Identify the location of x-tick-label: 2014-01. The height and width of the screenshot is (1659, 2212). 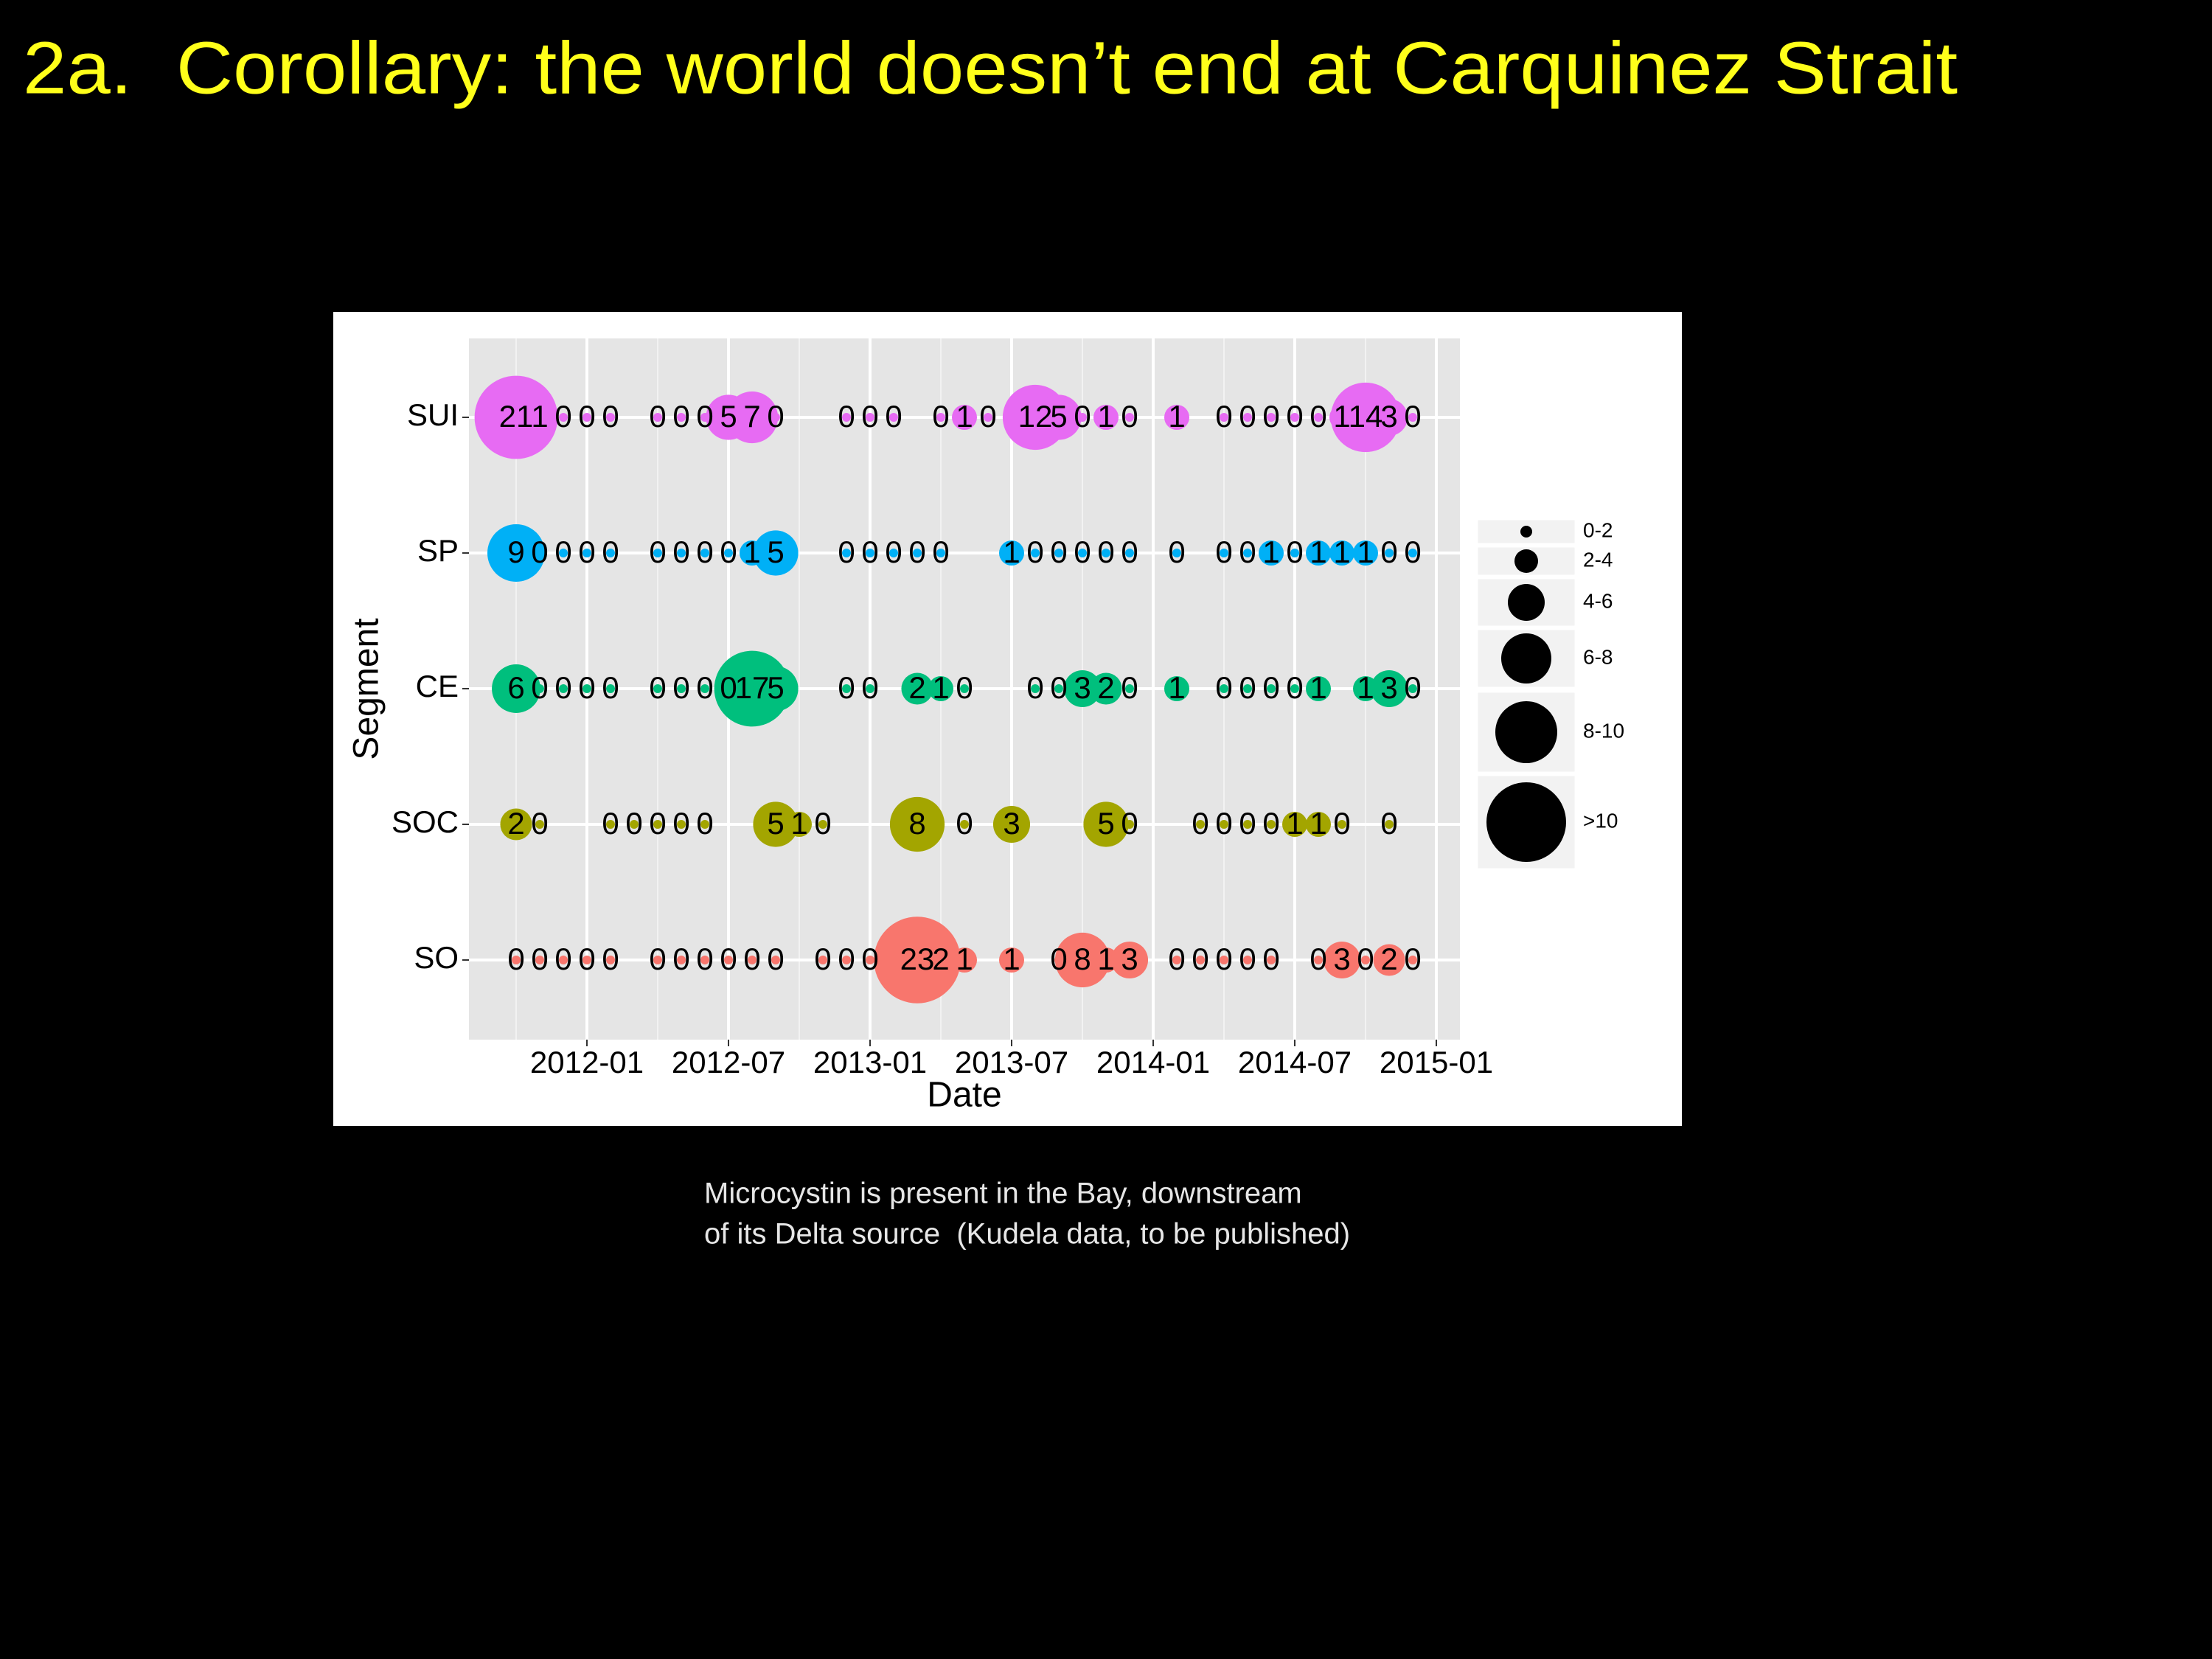
(1153, 1062).